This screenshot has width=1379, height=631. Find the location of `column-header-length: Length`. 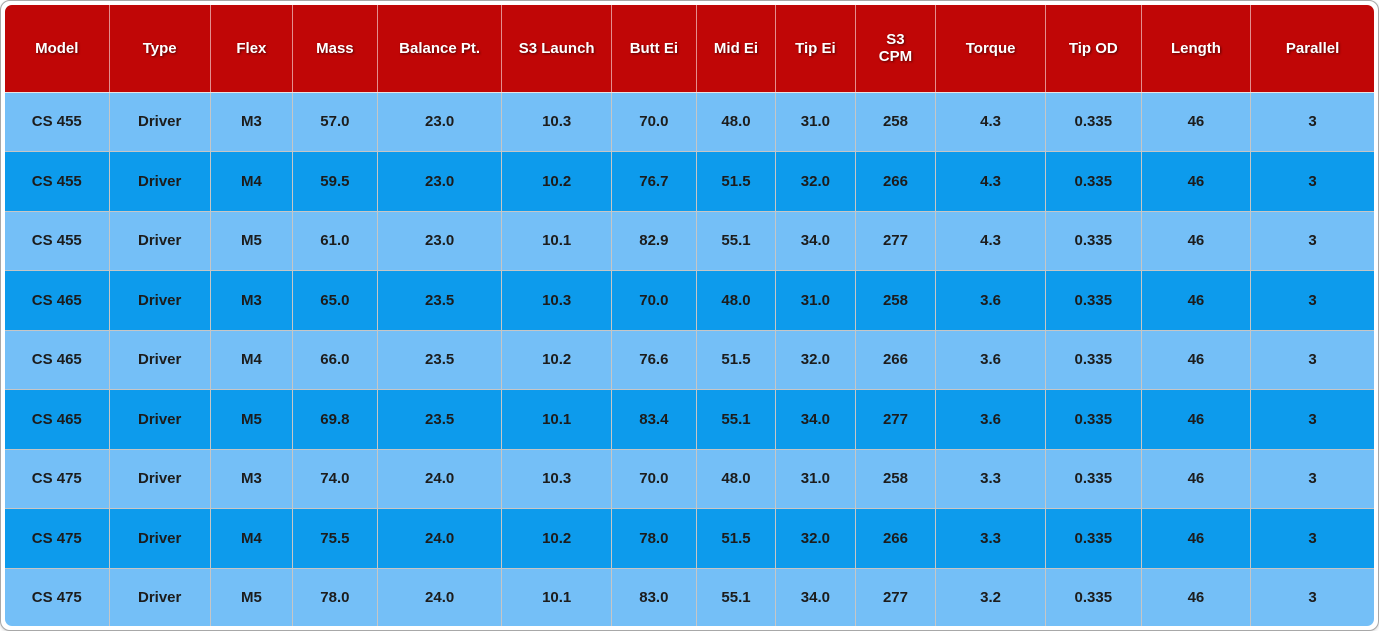

column-header-length: Length is located at coordinates (1196, 49).